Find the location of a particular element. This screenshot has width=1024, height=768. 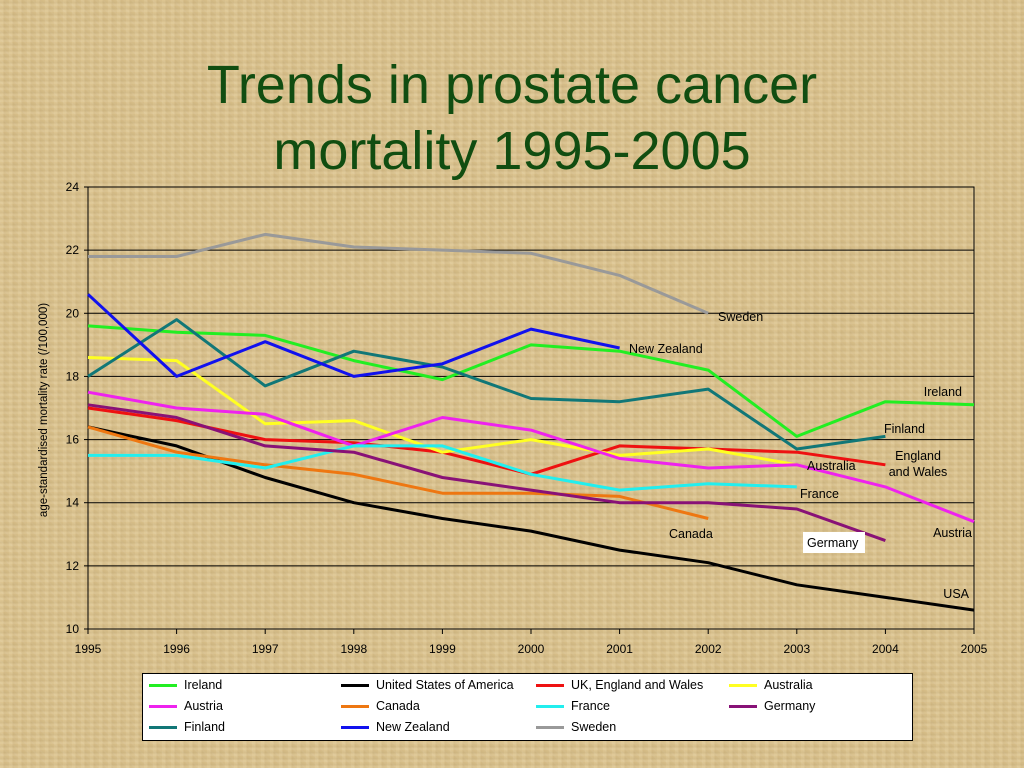

legend-item: Finland is located at coordinates (187, 727).